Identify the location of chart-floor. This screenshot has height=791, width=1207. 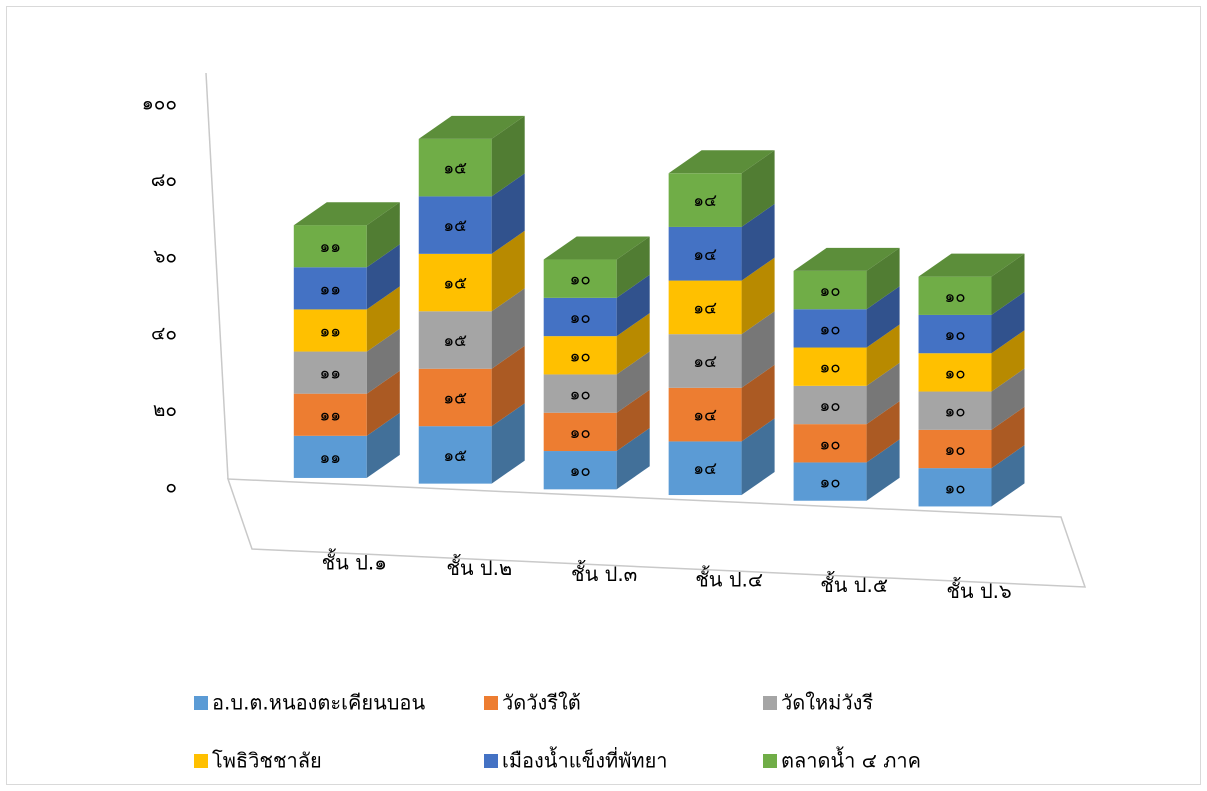
(656, 533).